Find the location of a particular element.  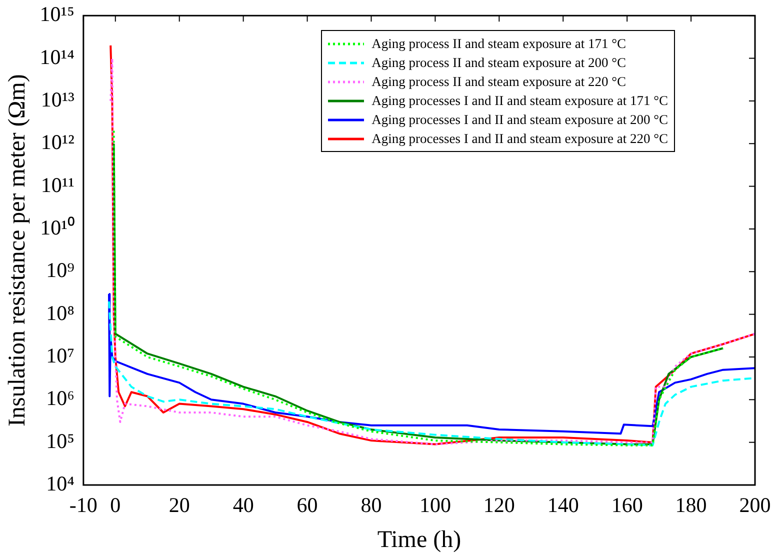

y-tick-label: 10¹¹ is located at coordinates (57, 184).